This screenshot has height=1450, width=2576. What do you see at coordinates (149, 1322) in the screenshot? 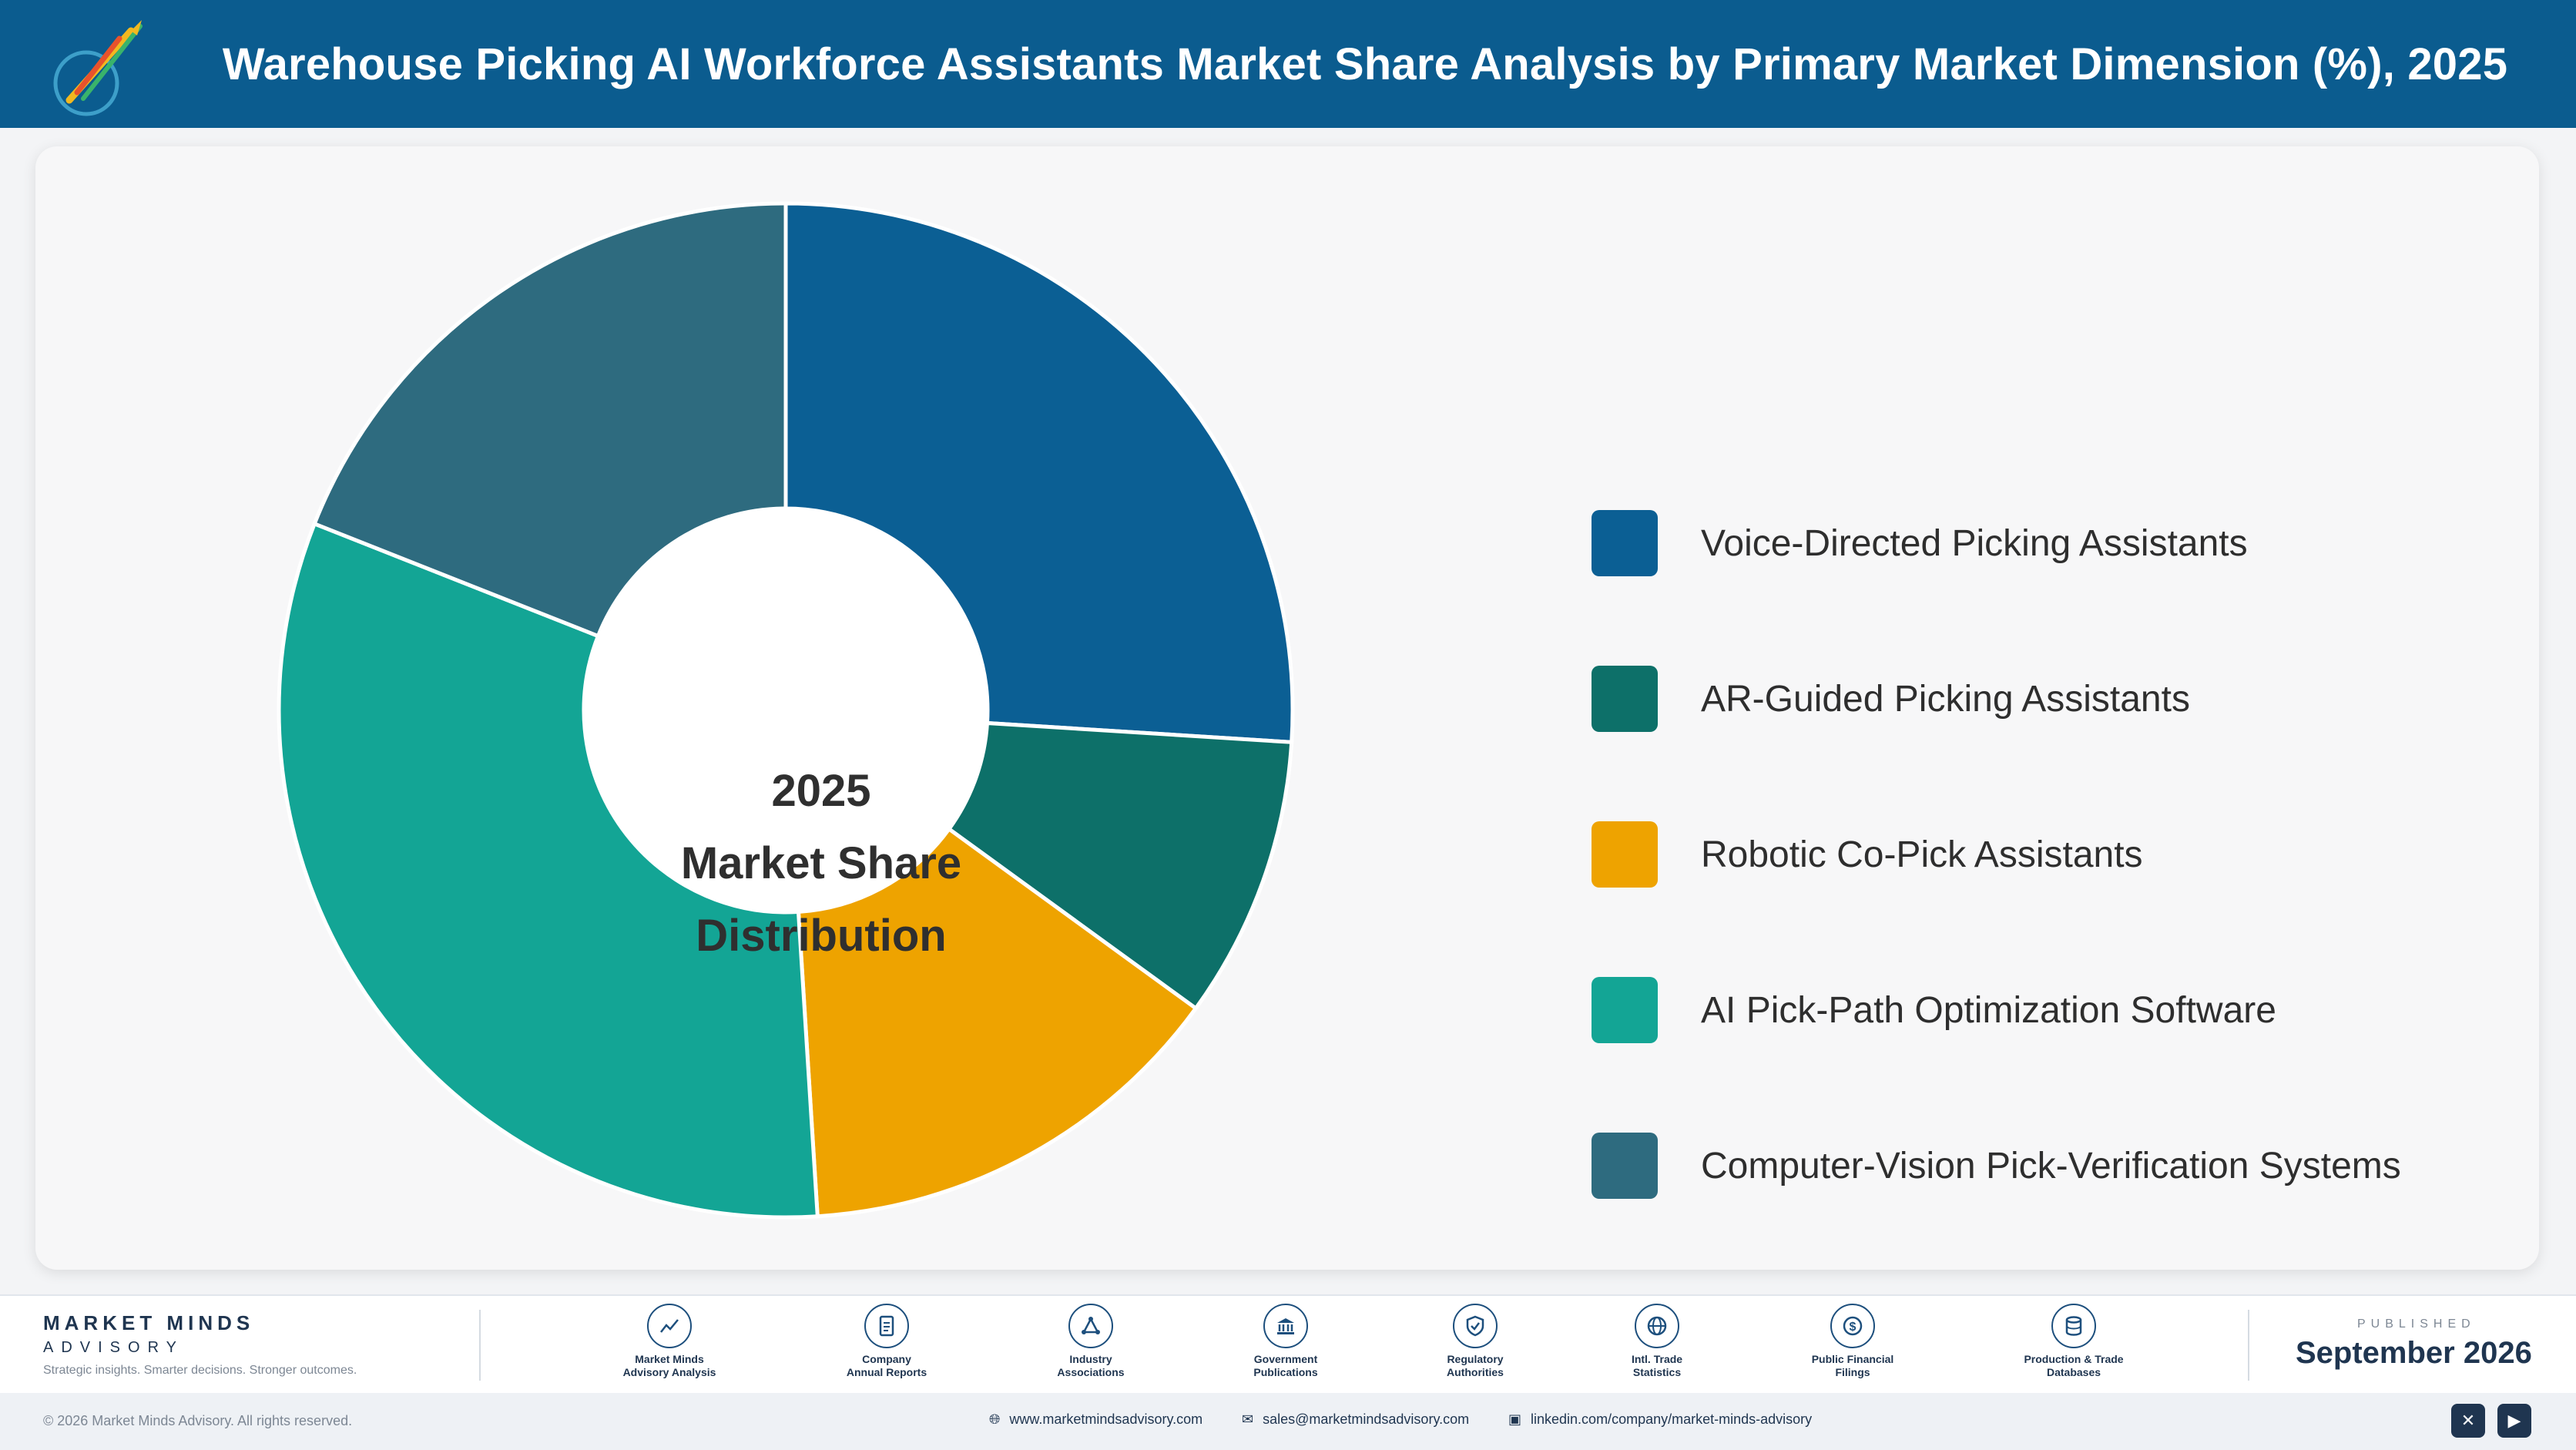
I see `brand-name: MARKET MINDS` at bounding box center [149, 1322].